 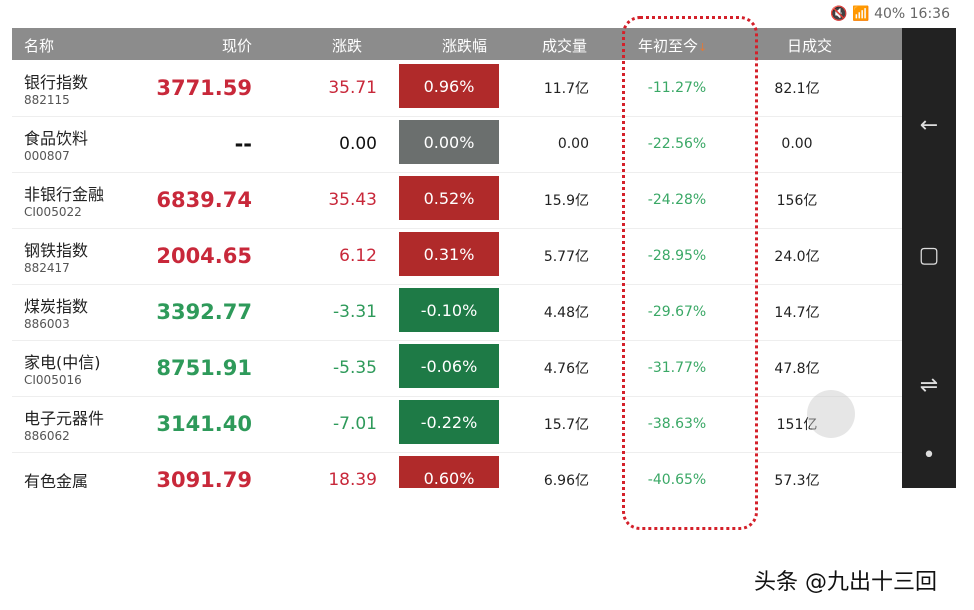 What do you see at coordinates (566, 313) in the screenshot?
I see `volume: 4.48亿` at bounding box center [566, 313].